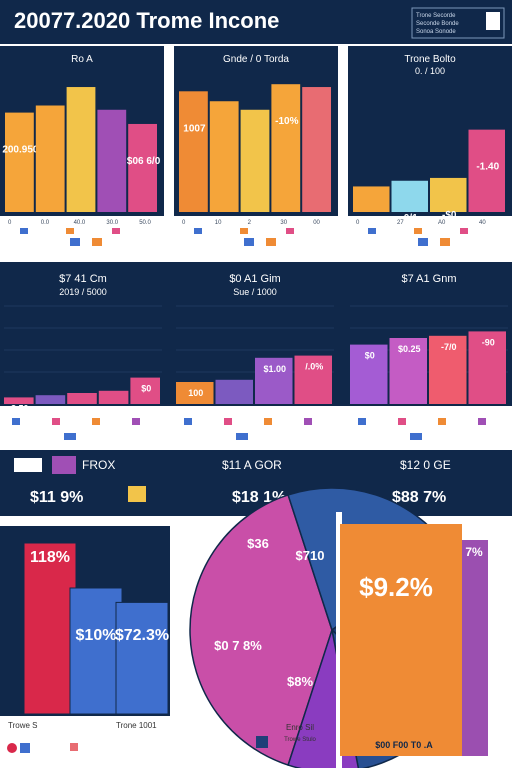 This screenshot has width=512, height=773. I want to click on bar-label: 1007, so click(194, 128).